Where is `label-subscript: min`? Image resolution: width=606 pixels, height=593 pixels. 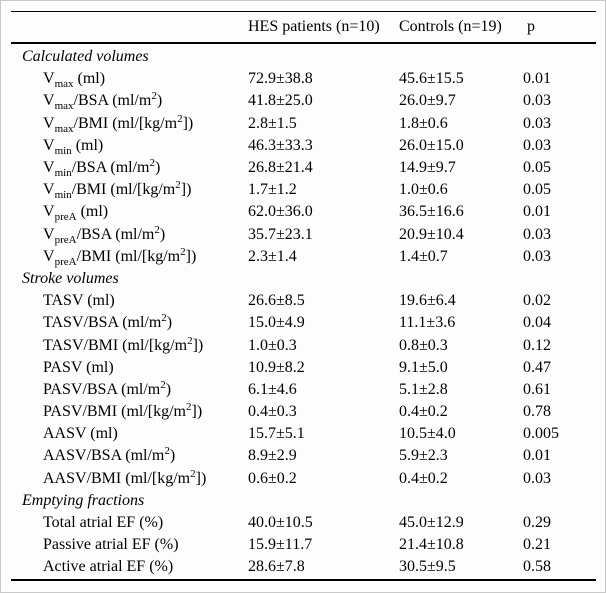
label-subscript: min is located at coordinates (63, 150).